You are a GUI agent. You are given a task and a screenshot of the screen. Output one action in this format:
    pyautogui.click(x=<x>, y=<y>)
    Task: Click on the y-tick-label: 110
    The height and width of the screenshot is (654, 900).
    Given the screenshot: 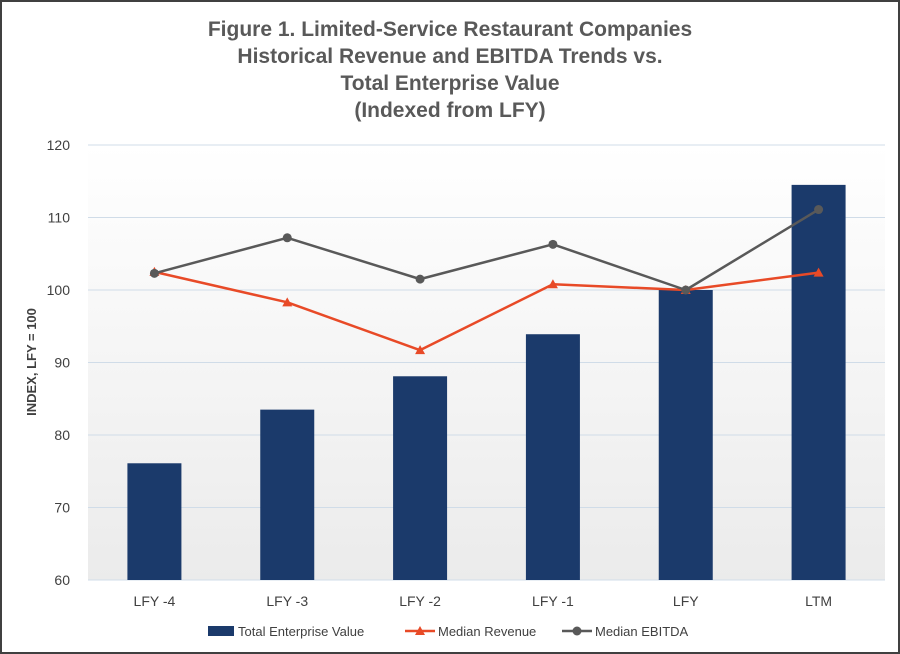 What is the action you would take?
    pyautogui.click(x=59, y=218)
    